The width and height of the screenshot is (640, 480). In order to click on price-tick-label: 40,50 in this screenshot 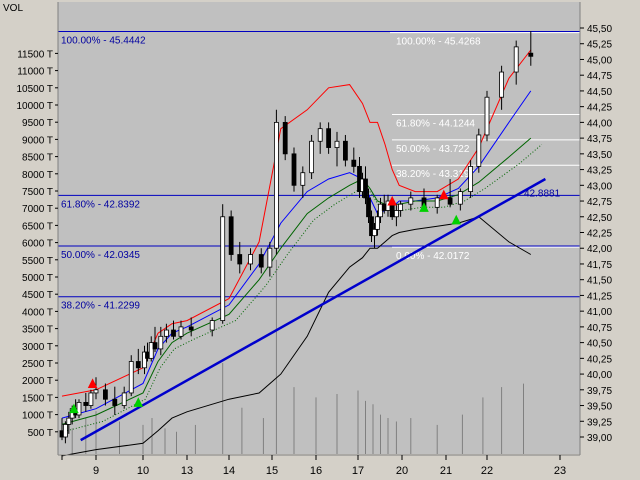, I will do `click(599, 344)`.